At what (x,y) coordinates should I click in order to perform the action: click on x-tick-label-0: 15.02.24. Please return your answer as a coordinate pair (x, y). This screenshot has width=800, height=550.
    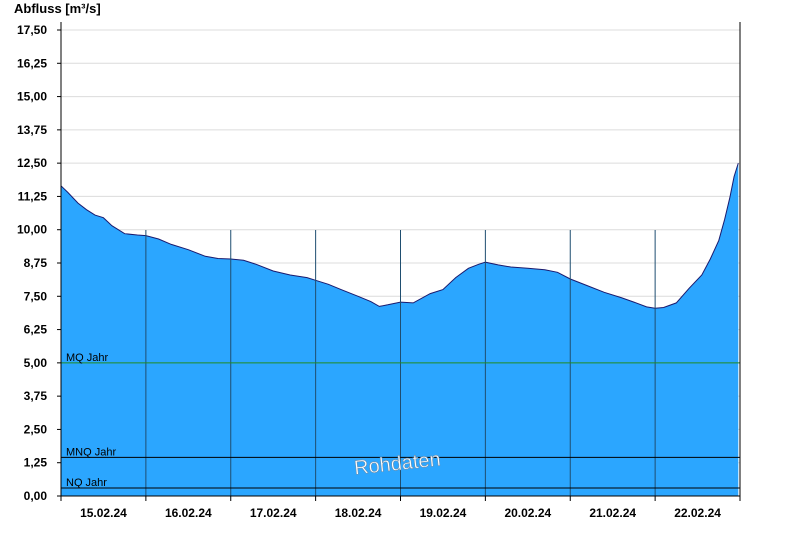
    Looking at the image, I should click on (103, 513).